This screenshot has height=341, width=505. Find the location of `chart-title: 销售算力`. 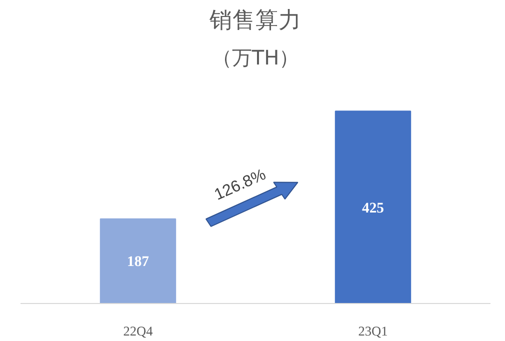

chart-title: 销售算力 is located at coordinates (255, 21).